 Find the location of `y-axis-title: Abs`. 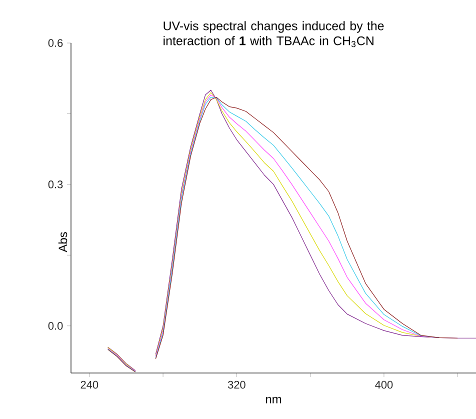

y-axis-title: Abs is located at coordinates (63, 242).